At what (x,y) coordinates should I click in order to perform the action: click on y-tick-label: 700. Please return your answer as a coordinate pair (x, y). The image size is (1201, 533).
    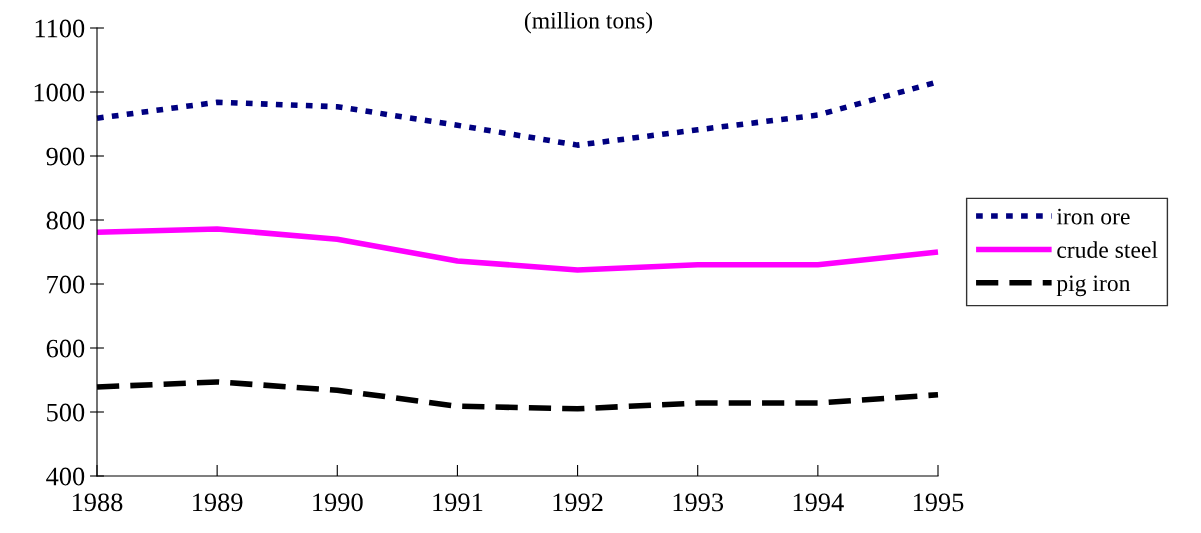
    Looking at the image, I should click on (66, 284).